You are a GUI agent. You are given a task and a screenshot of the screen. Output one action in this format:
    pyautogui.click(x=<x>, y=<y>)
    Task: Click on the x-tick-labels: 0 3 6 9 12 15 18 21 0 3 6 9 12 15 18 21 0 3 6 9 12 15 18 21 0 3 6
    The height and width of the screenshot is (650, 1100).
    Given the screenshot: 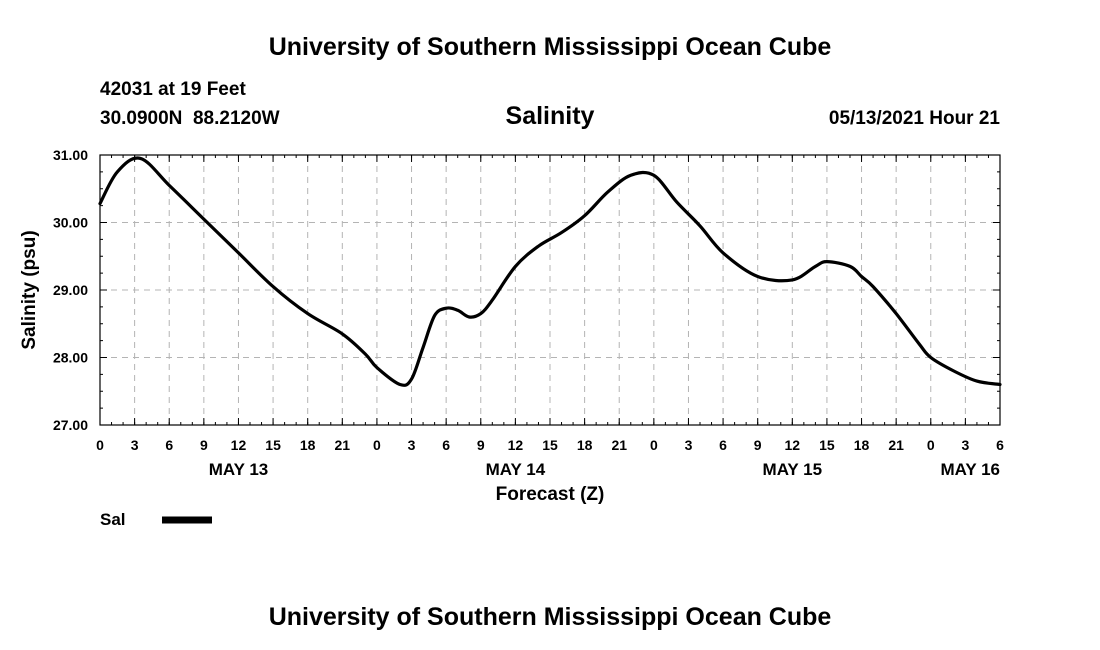 What is the action you would take?
    pyautogui.click(x=550, y=445)
    